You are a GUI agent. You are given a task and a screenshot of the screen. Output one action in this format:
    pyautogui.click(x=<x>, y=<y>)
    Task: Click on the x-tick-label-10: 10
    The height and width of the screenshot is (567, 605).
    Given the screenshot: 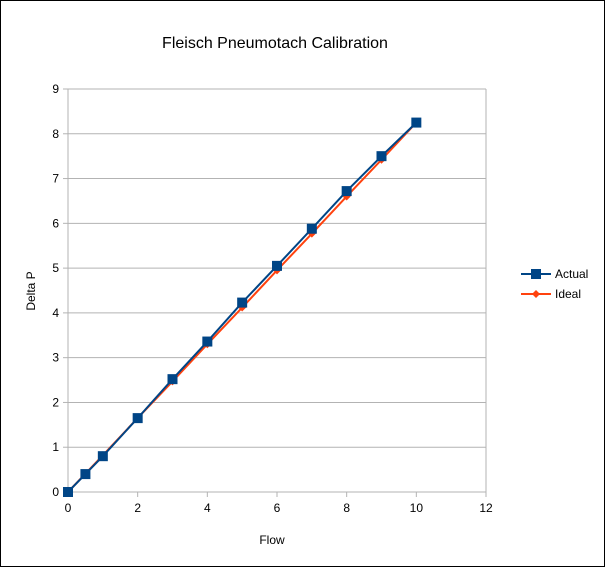 What is the action you would take?
    pyautogui.click(x=417, y=508)
    